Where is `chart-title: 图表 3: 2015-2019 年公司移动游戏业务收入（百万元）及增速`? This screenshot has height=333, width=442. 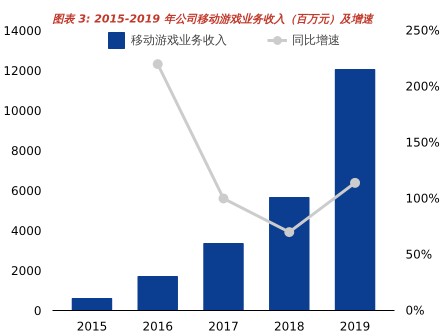 chart-title: 图表 3: 2015-2019 年公司移动游戏业务收入（百万元）及增速 is located at coordinates (213, 19).